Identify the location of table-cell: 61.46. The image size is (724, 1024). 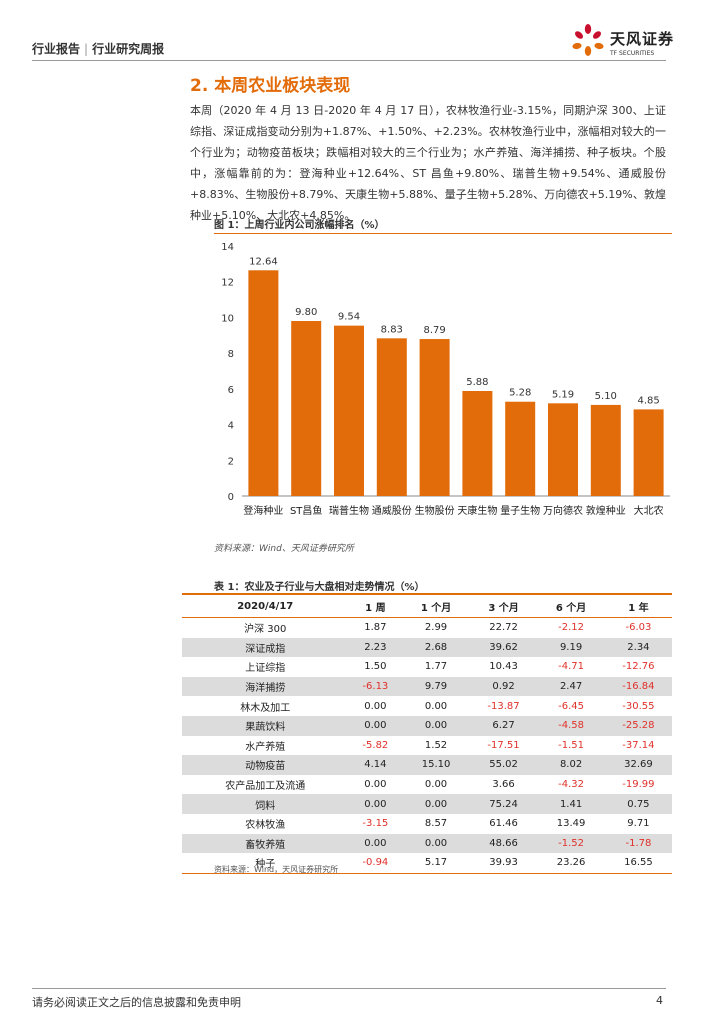
(503, 824).